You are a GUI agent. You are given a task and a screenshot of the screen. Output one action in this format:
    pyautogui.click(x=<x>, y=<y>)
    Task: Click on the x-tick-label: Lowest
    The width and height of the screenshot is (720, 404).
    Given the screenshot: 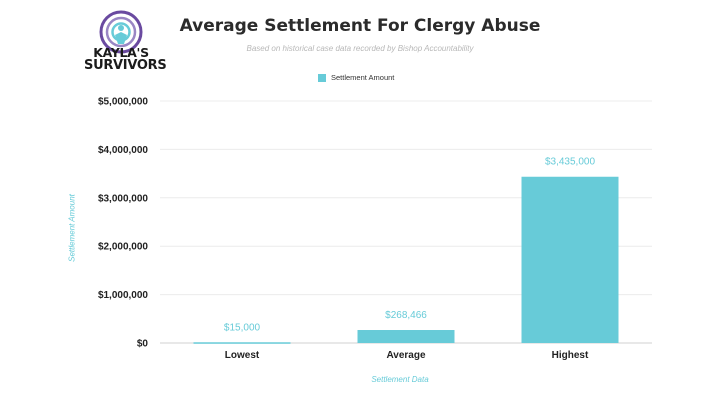 What is the action you would take?
    pyautogui.click(x=242, y=355)
    